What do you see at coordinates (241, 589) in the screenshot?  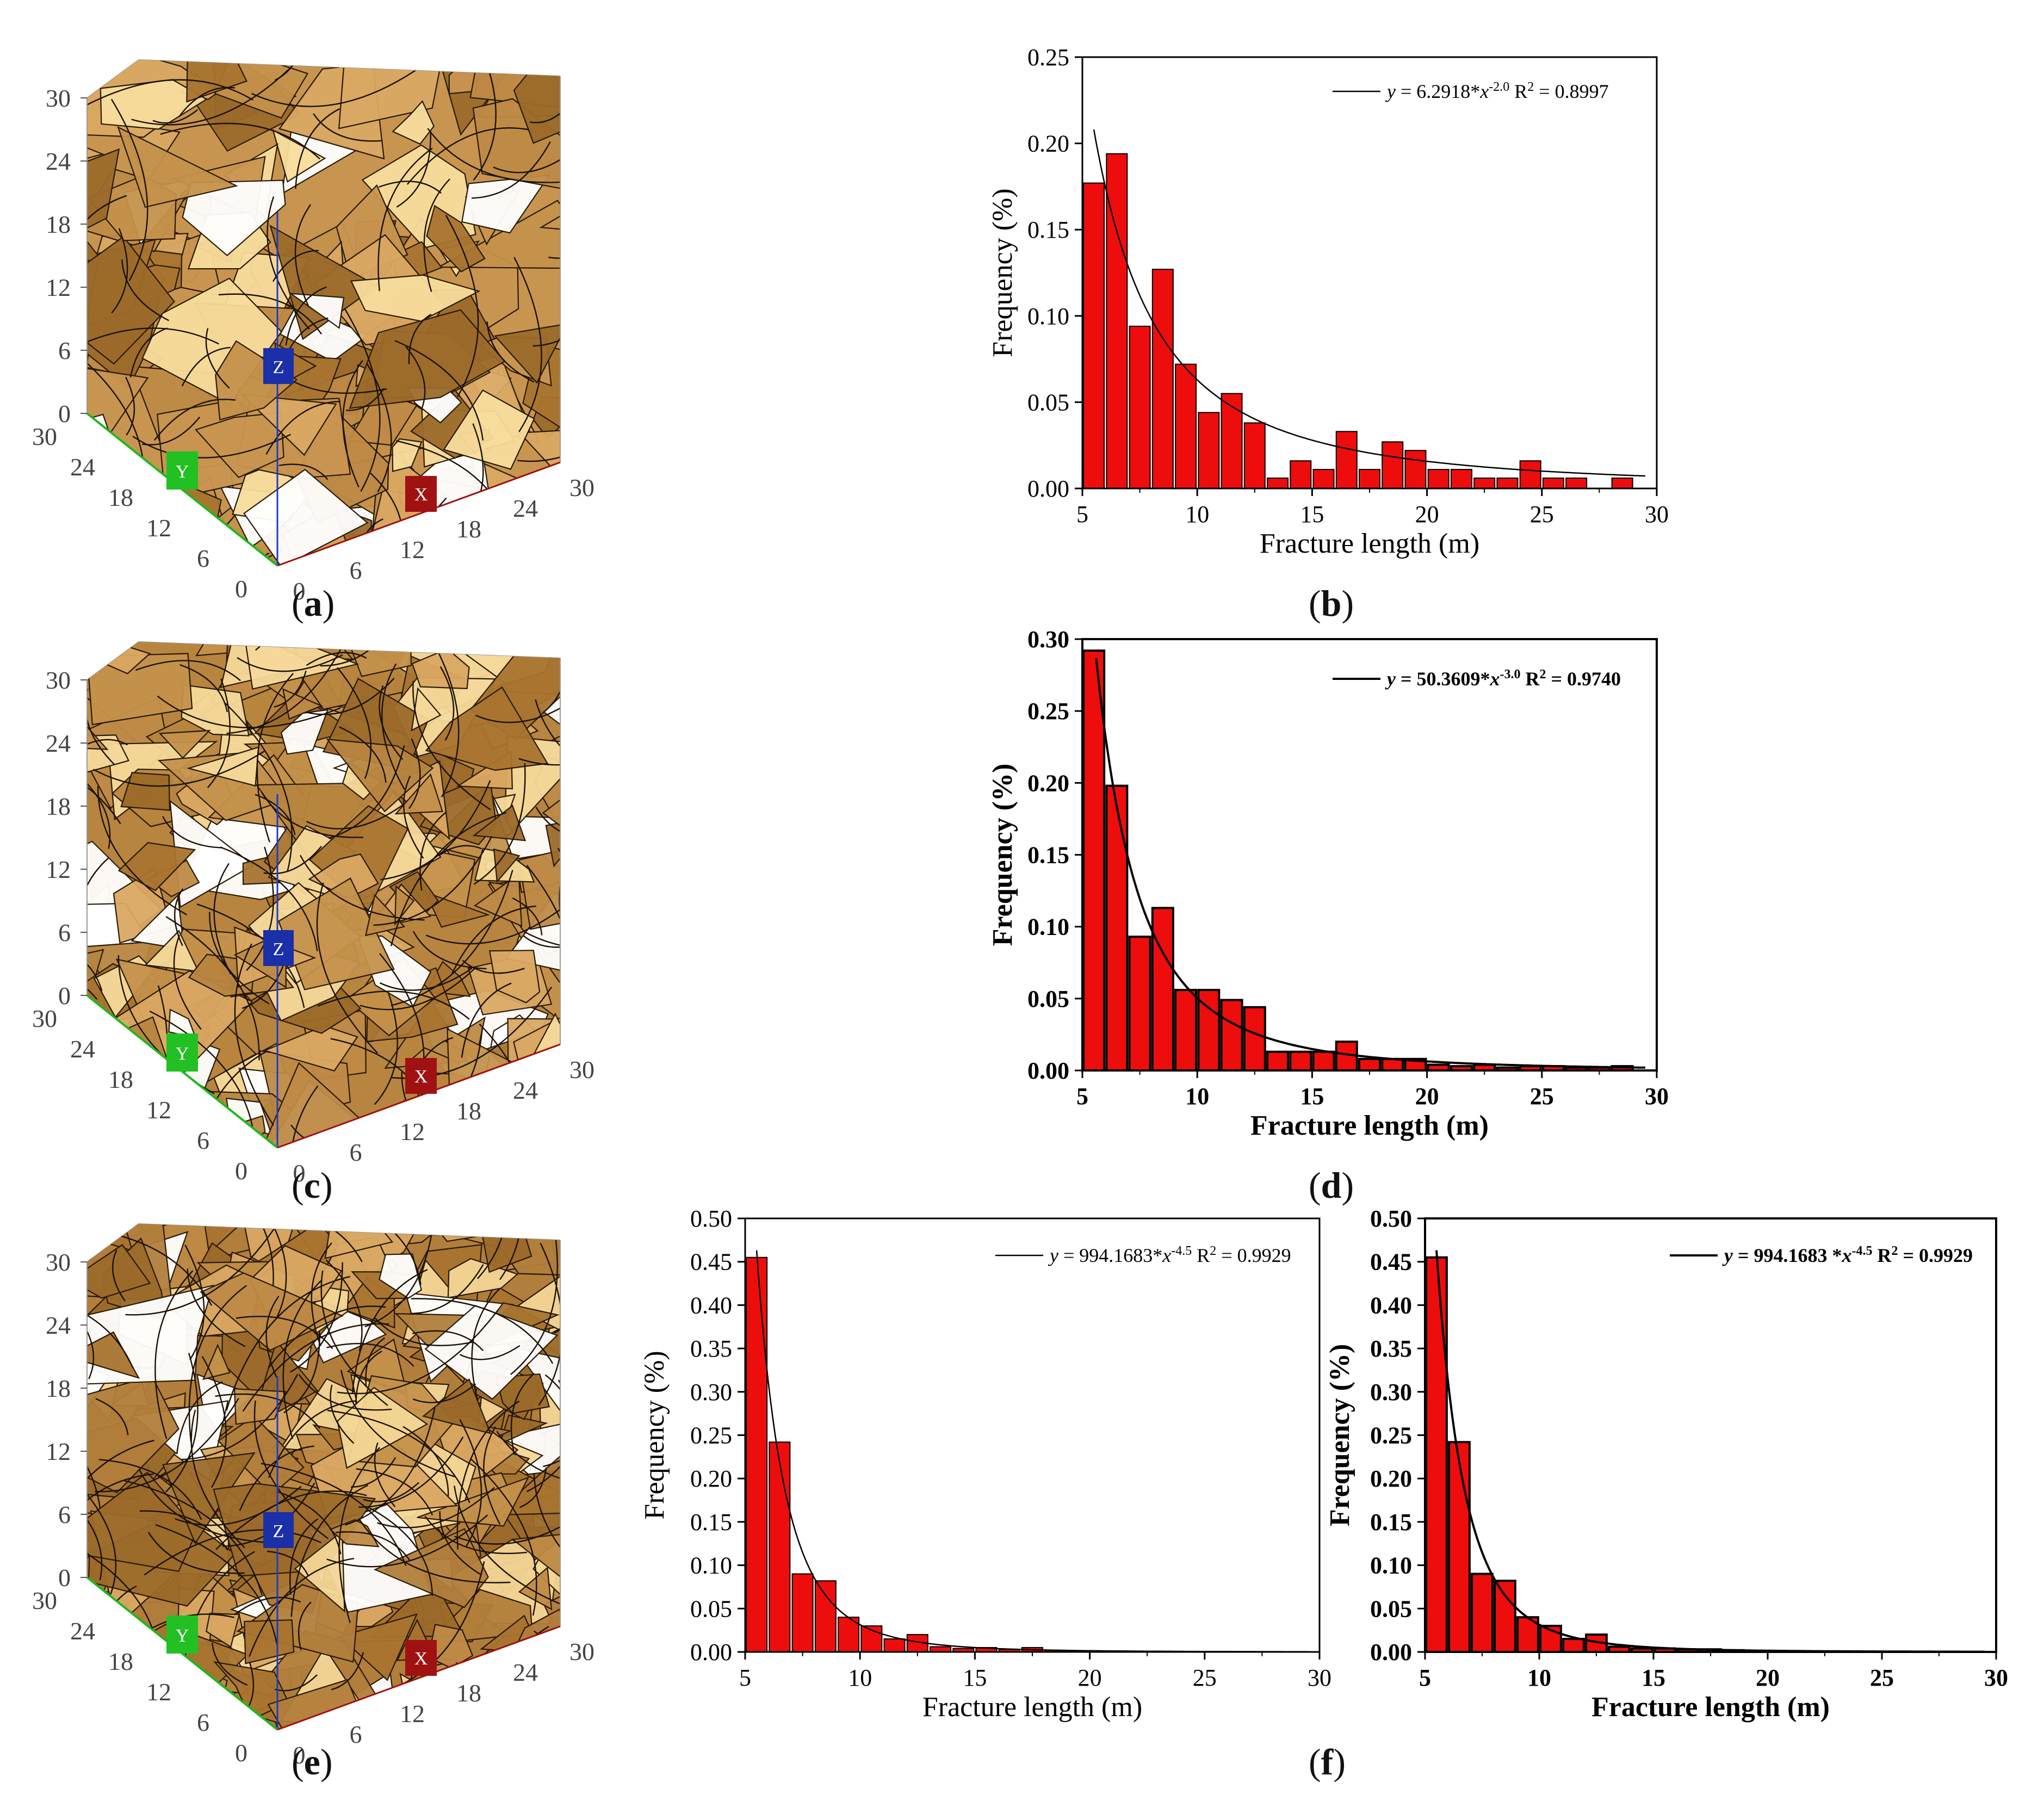 I see `y-tick-label: 0` at bounding box center [241, 589].